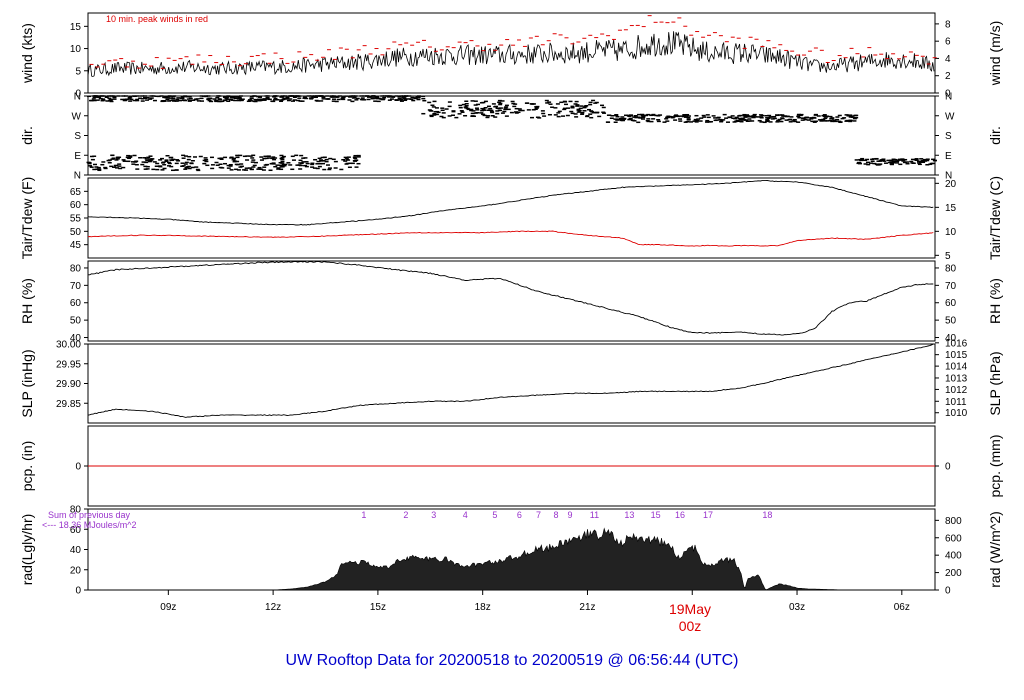  I want to click on ytick-right-label: 1015, so click(956, 355).